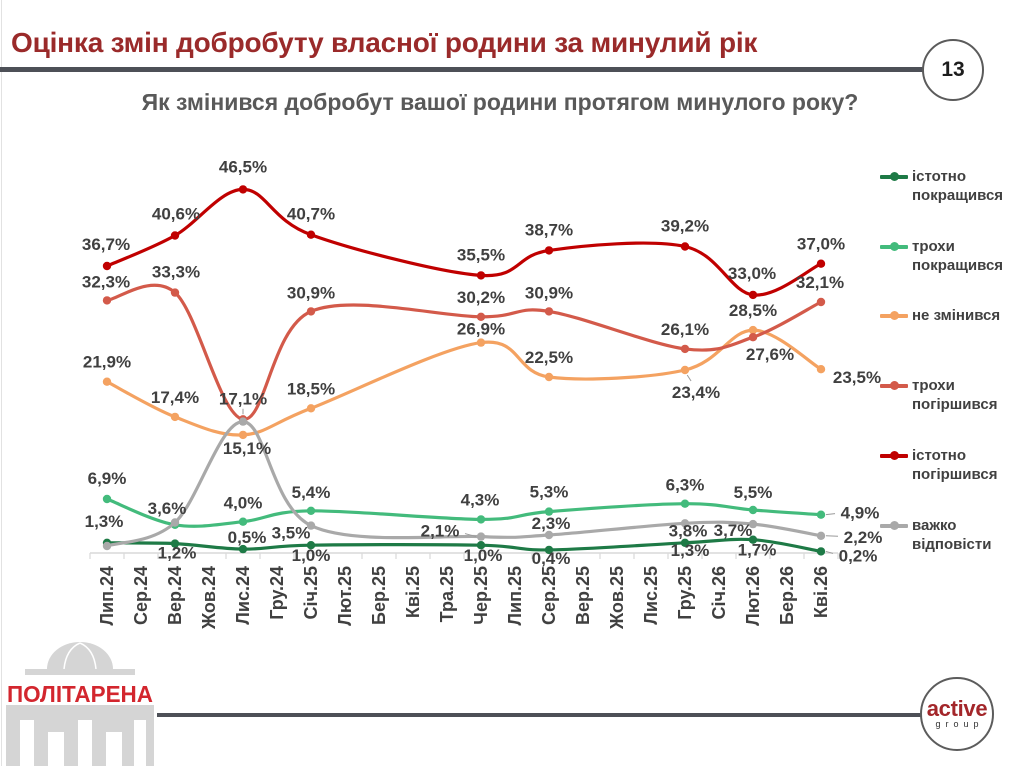 The height and width of the screenshot is (766, 1024). What do you see at coordinates (447, 594) in the screenshot?
I see `x-tick-label: Тра.25` at bounding box center [447, 594].